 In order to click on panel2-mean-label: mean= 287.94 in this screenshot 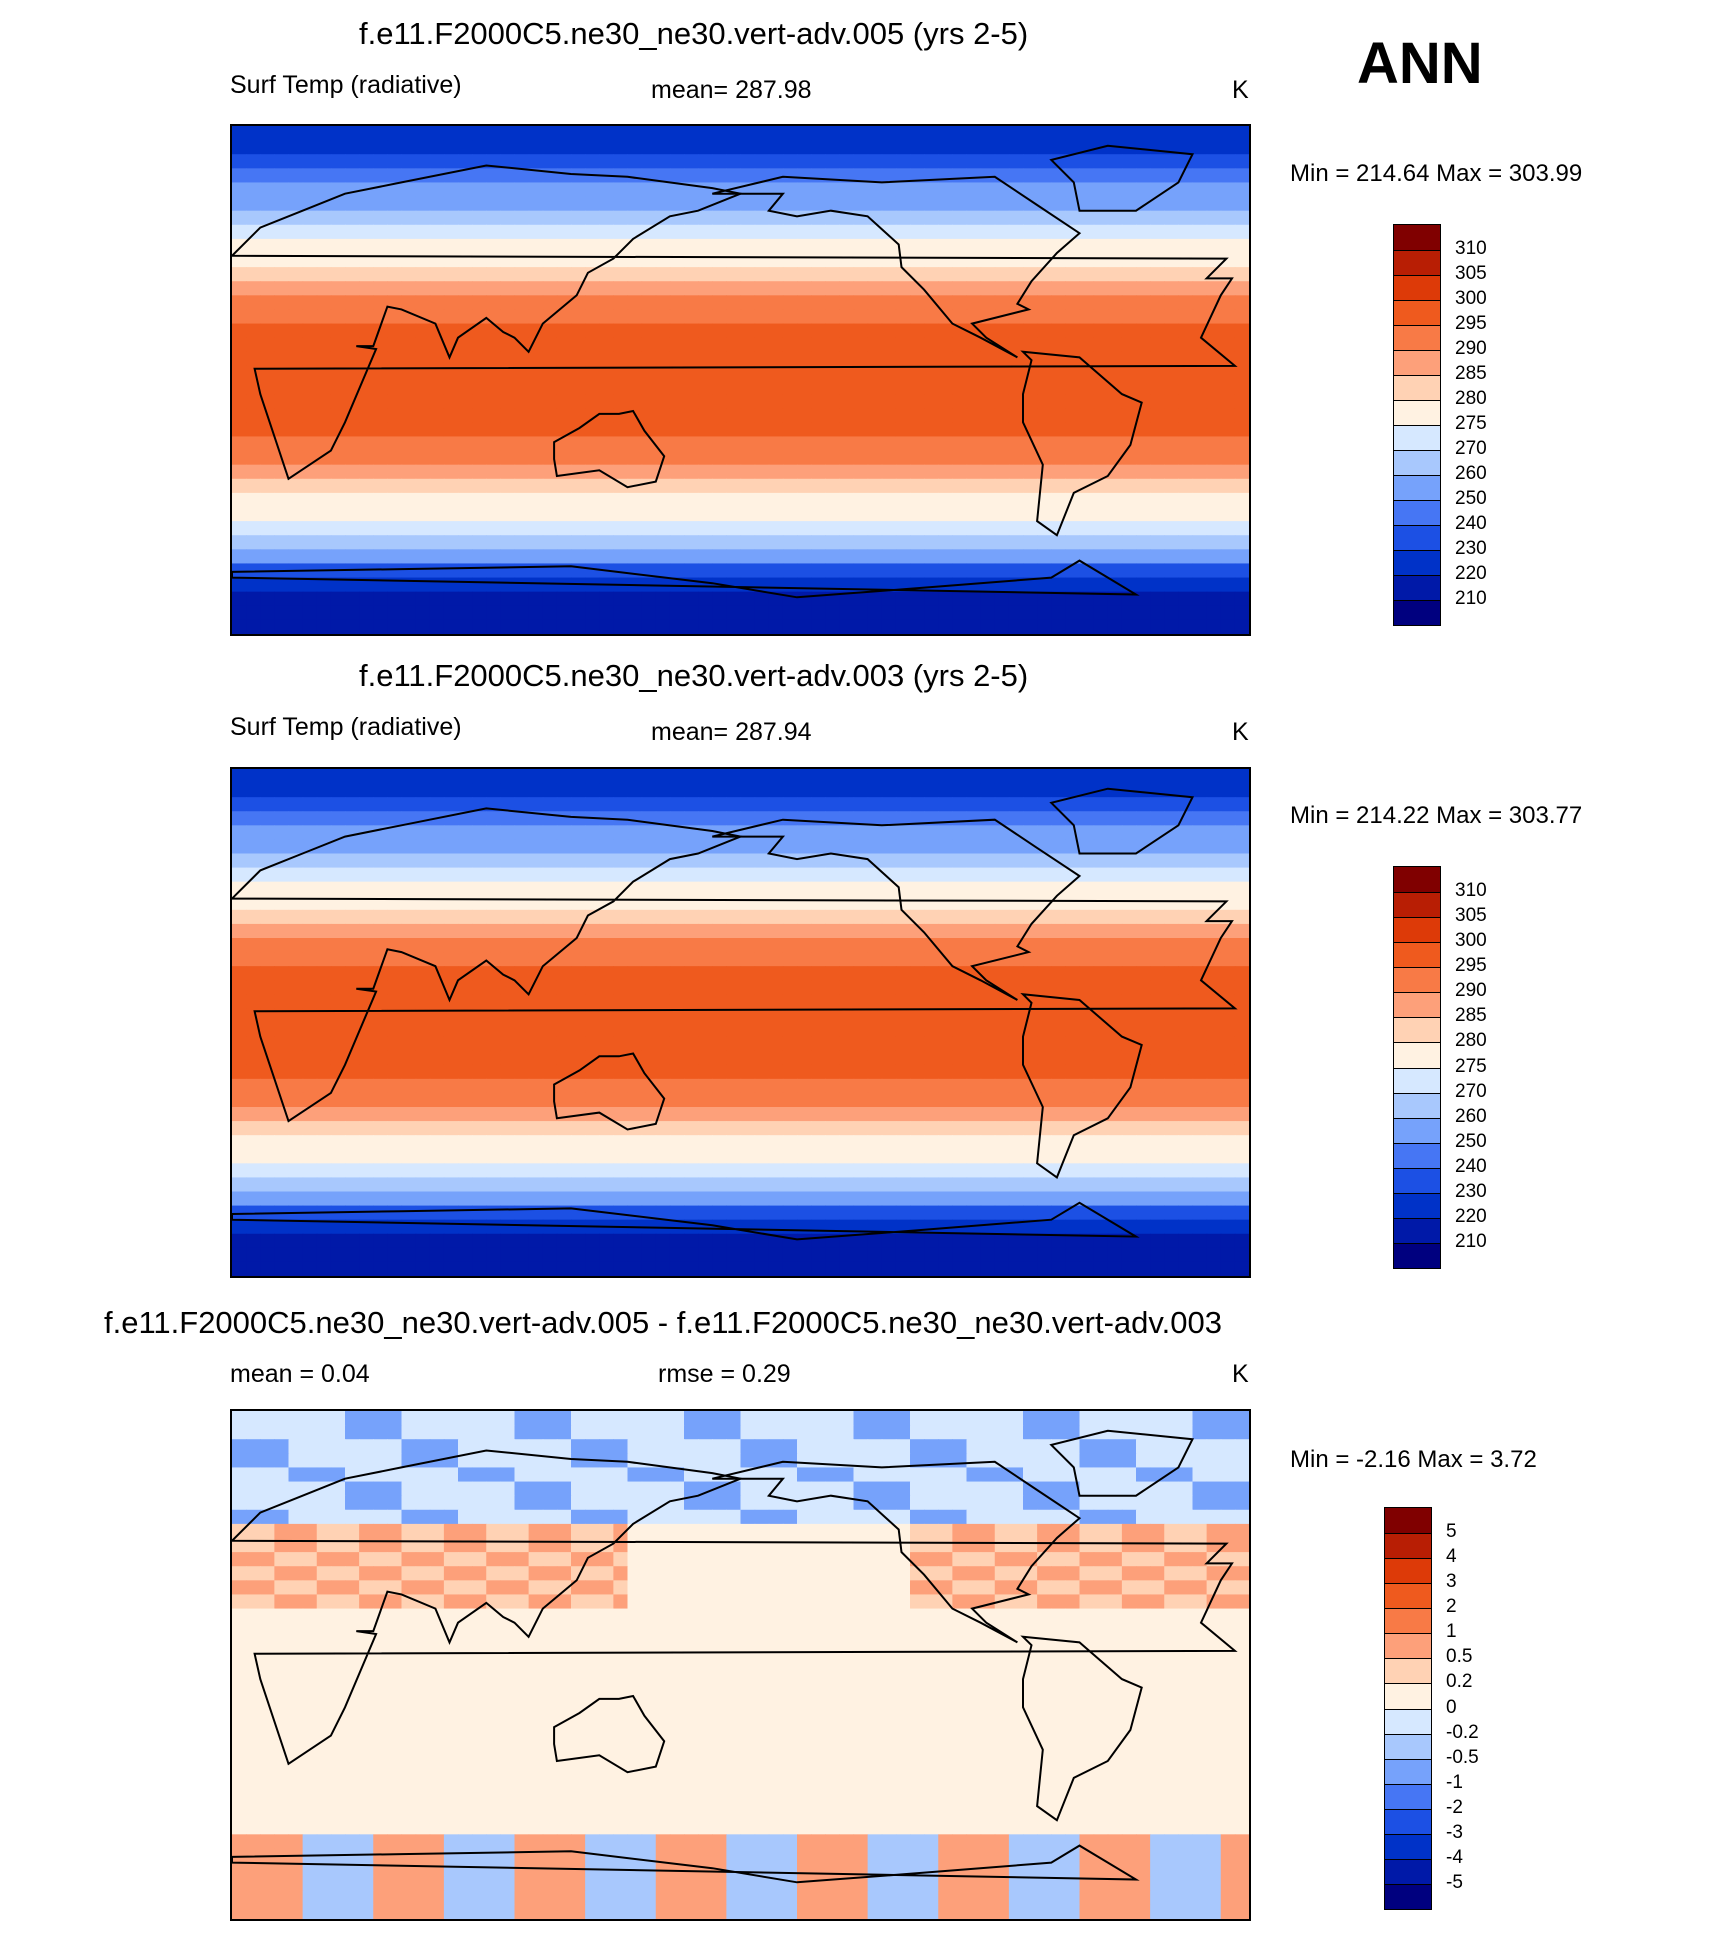, I will do `click(731, 732)`.